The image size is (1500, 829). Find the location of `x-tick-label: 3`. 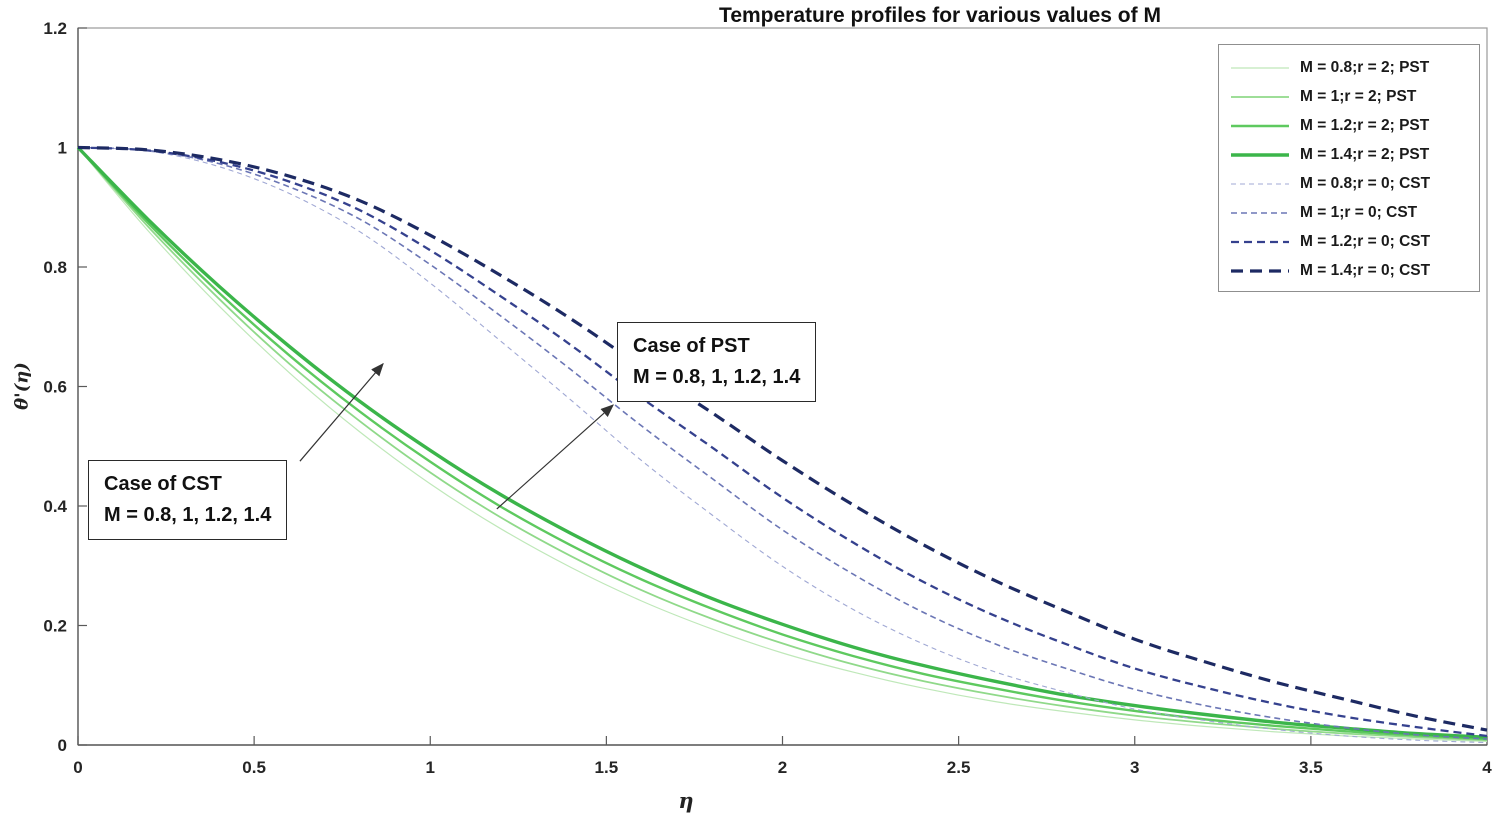

x-tick-label: 3 is located at coordinates (1134, 767).